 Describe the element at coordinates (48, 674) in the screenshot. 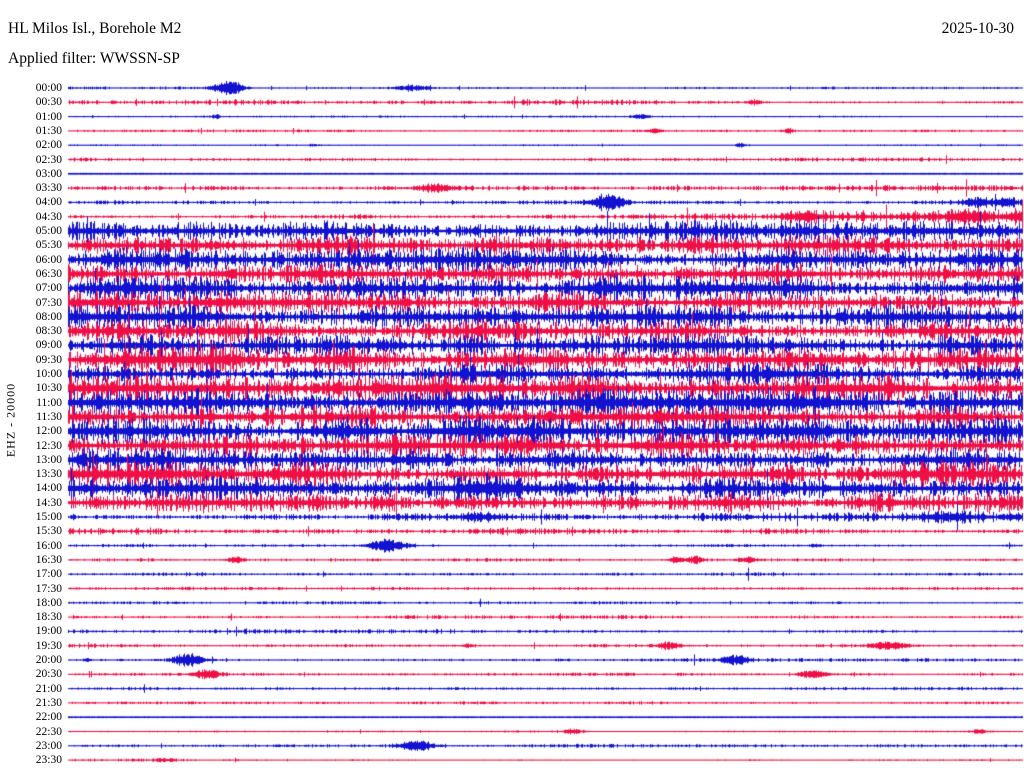

I see `row-time-label: 20:30` at that location.